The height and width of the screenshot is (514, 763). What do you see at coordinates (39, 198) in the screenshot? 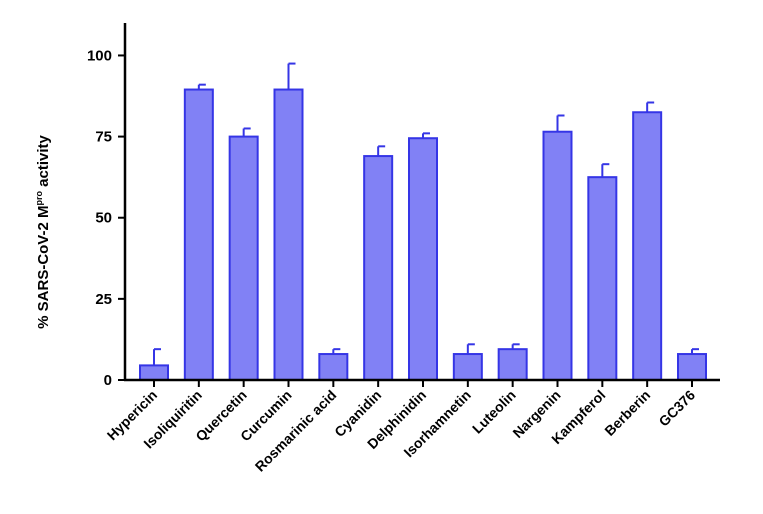
I see `y-axis-label-superscript: pro` at bounding box center [39, 198].